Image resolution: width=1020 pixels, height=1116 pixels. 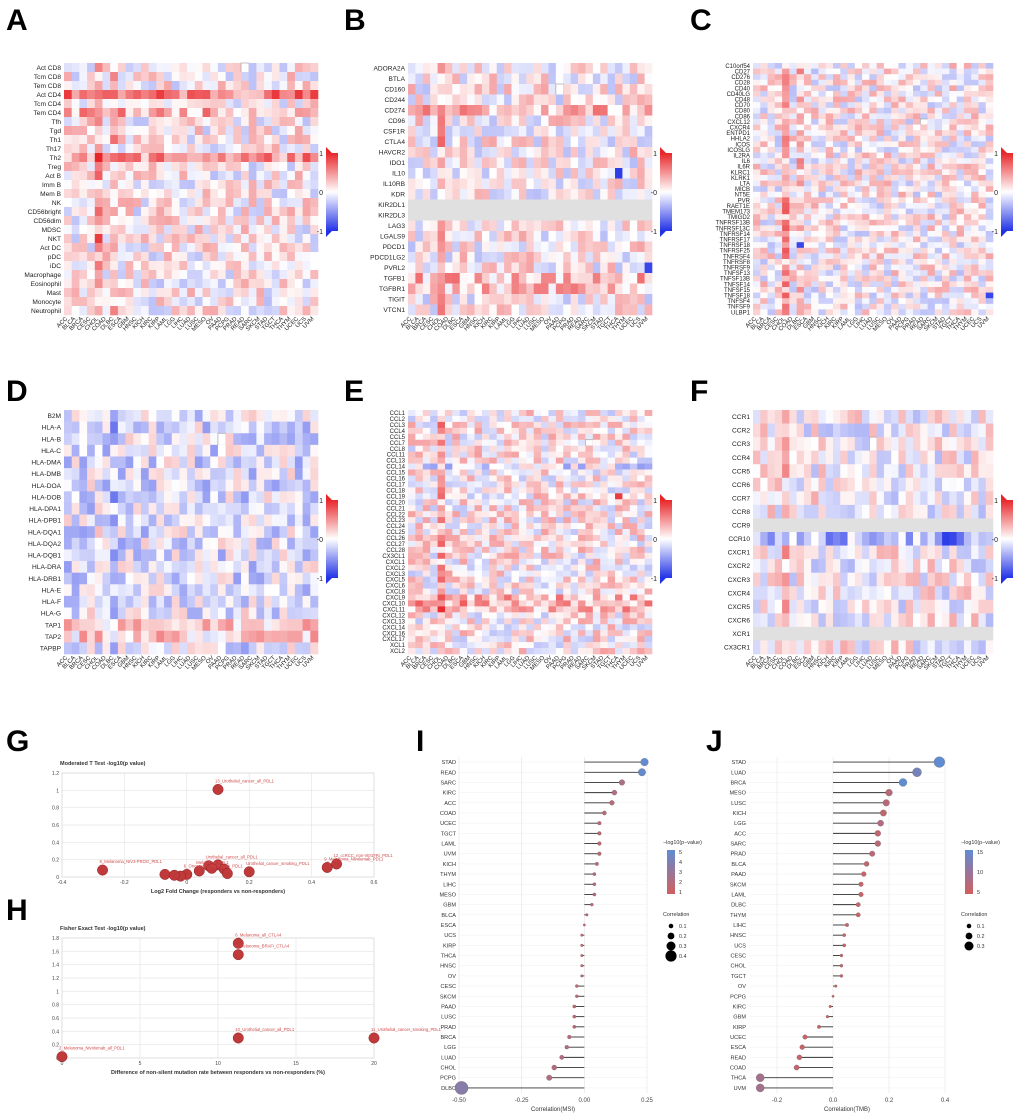 I want to click on row-label: Th17, so click(x=53, y=149).